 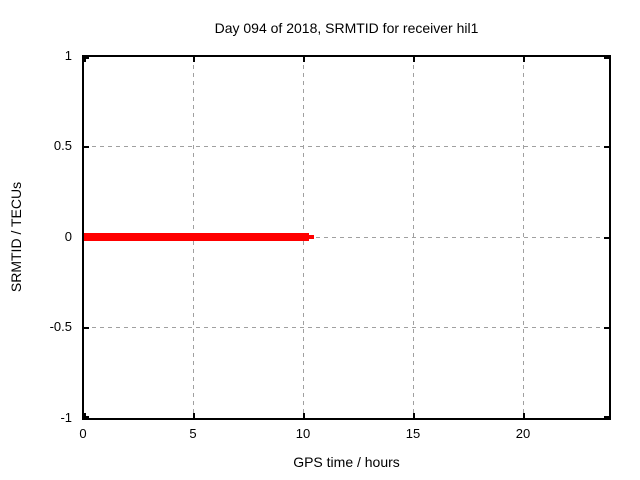 What do you see at coordinates (83, 433) in the screenshot?
I see `x-tick-label: 0` at bounding box center [83, 433].